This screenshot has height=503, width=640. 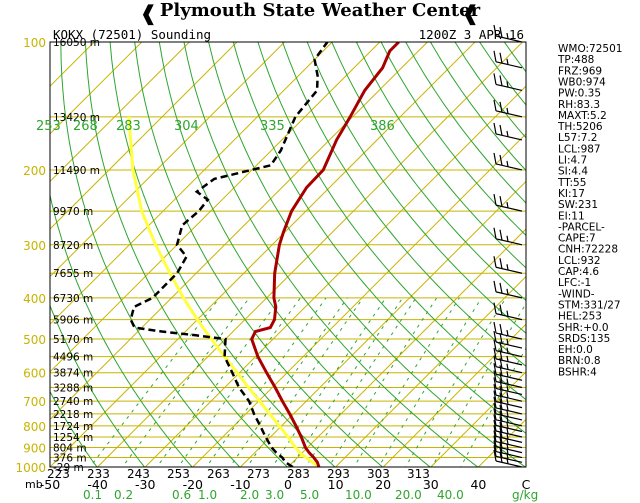 What do you see at coordinates (258, 474) in the screenshot?
I see `theta-label-bottom: 273` at bounding box center [258, 474].